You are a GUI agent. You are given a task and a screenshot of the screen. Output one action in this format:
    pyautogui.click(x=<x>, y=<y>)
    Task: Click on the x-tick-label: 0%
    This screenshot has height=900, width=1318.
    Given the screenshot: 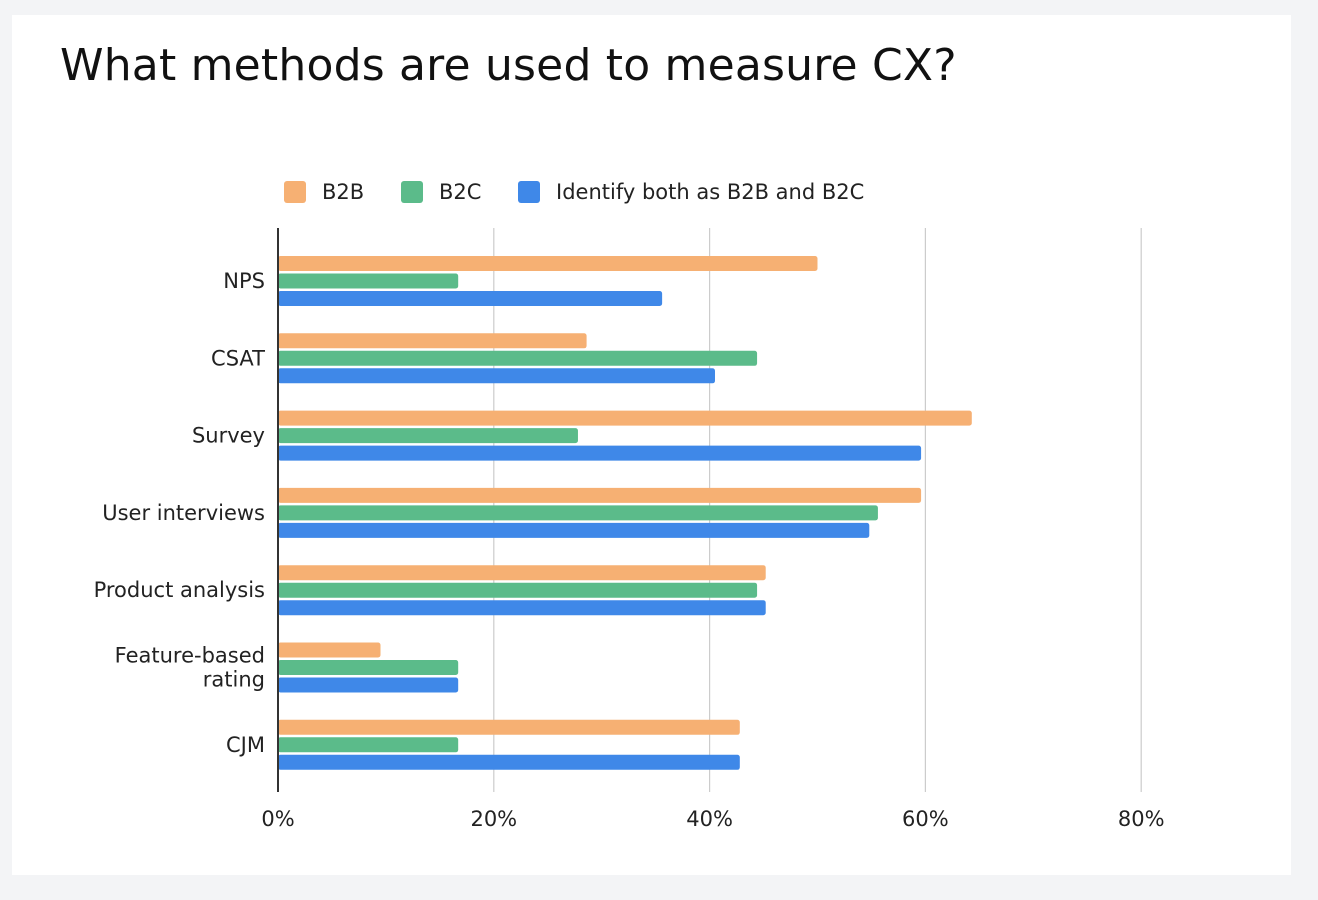 What is the action you would take?
    pyautogui.click(x=277, y=819)
    